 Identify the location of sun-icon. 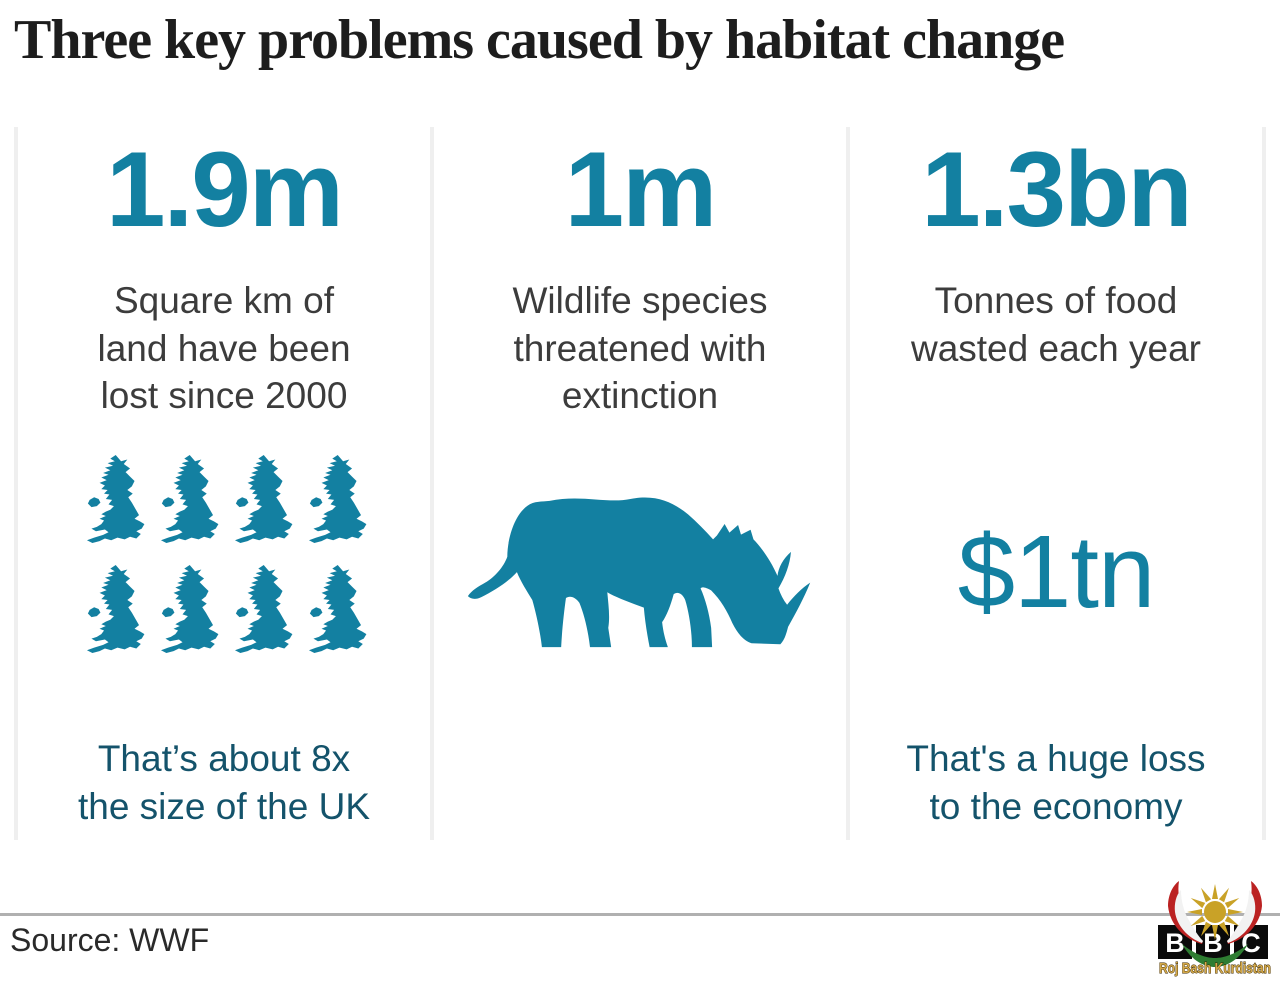
(1215, 912).